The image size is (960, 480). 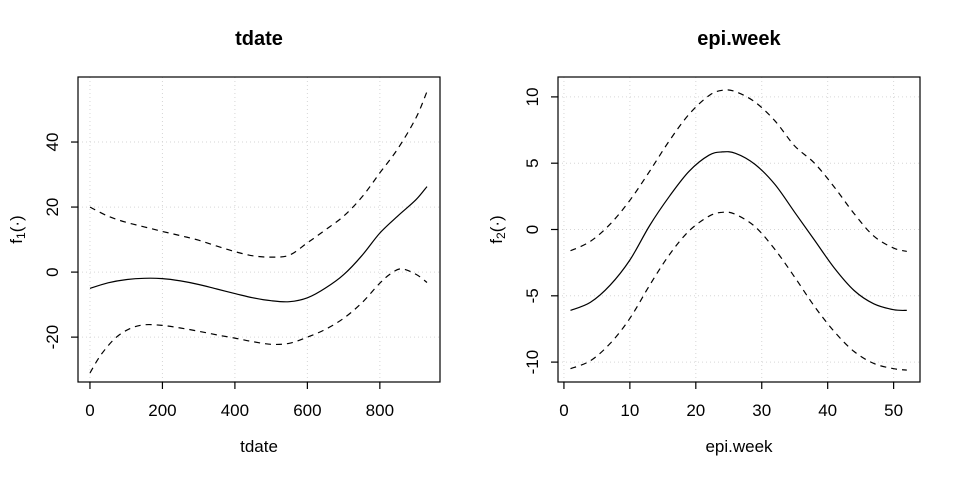 What do you see at coordinates (17, 229) in the screenshot?
I see `y-axis-label: f1(·)` at bounding box center [17, 229].